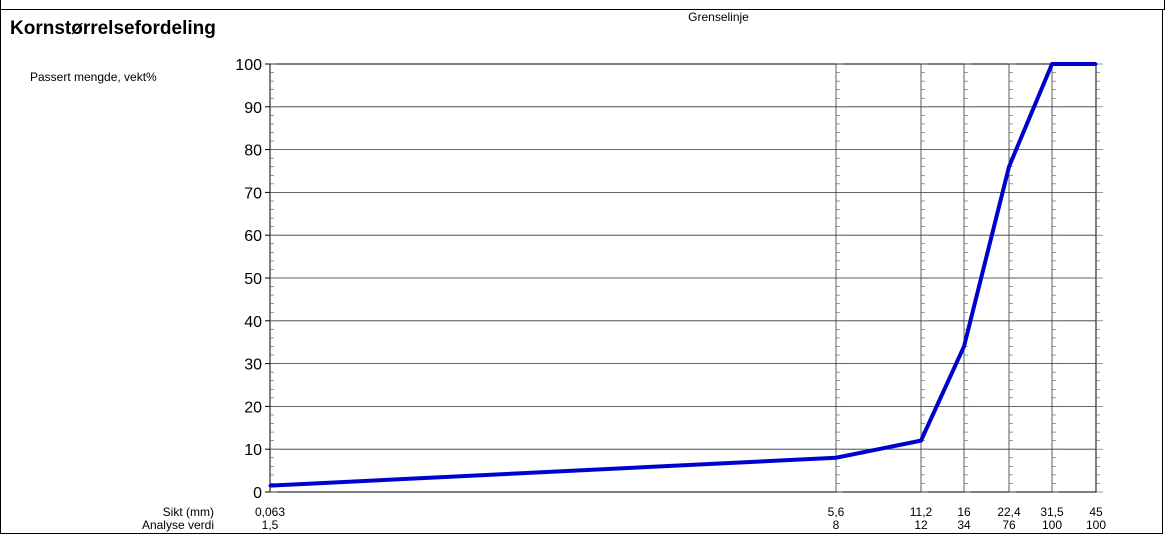 The height and width of the screenshot is (536, 1165). Describe the element at coordinates (253, 450) in the screenshot. I see `y-tick-label: 10` at that location.